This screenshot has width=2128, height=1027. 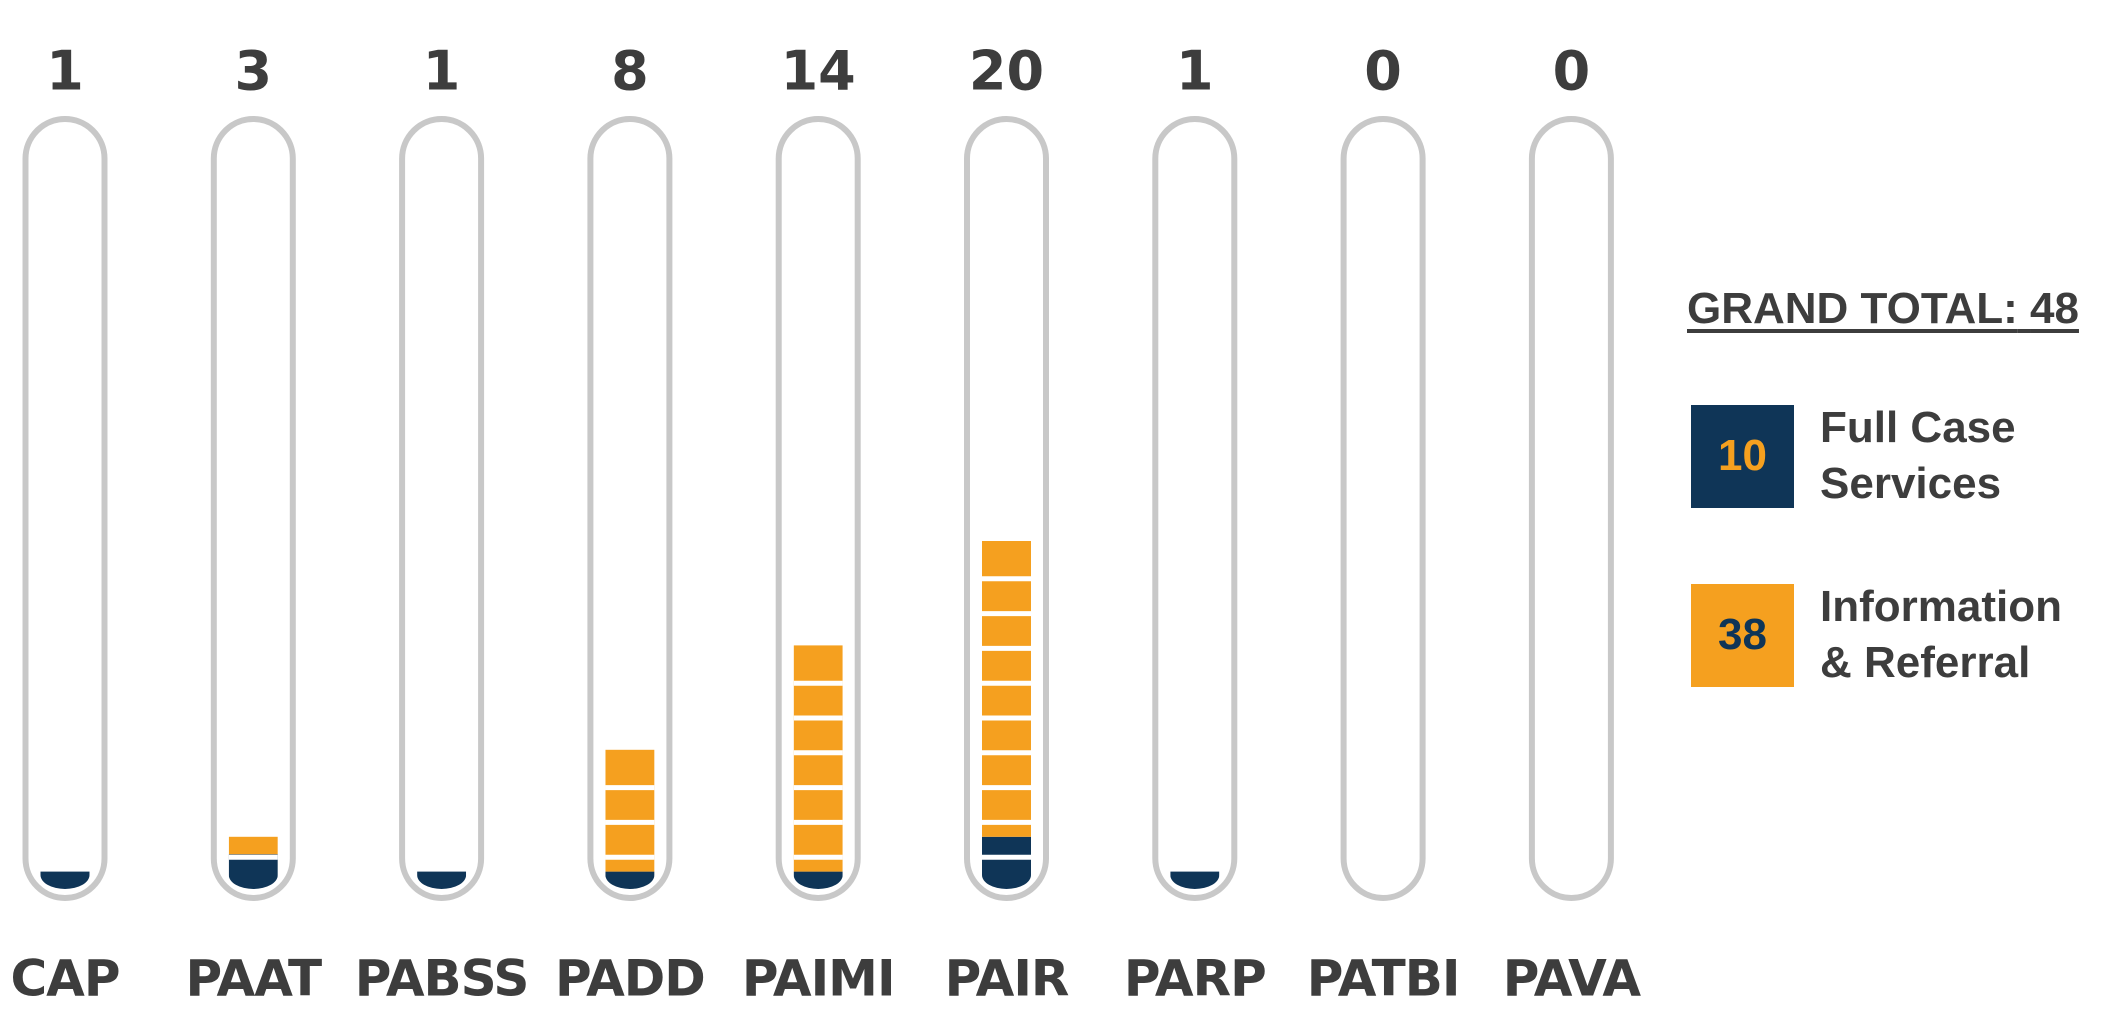 I want to click on legend-label: Information & Referral, so click(x=1941, y=634).